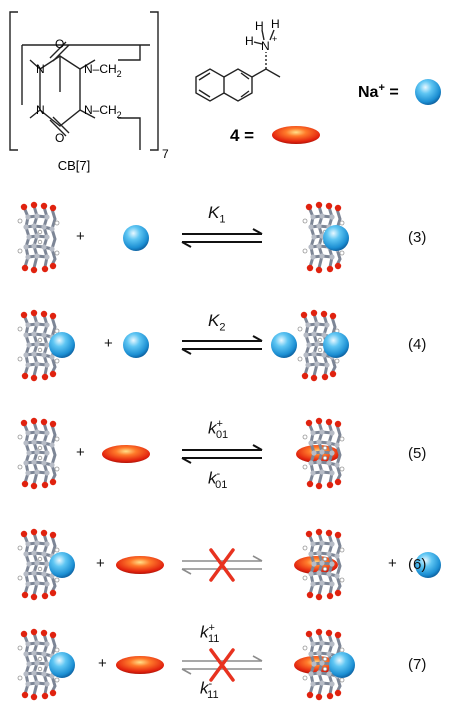 The height and width of the screenshot is (704, 455). What do you see at coordinates (336, 238) in the screenshot?
I see `sodium-sphere-bound` at bounding box center [336, 238].